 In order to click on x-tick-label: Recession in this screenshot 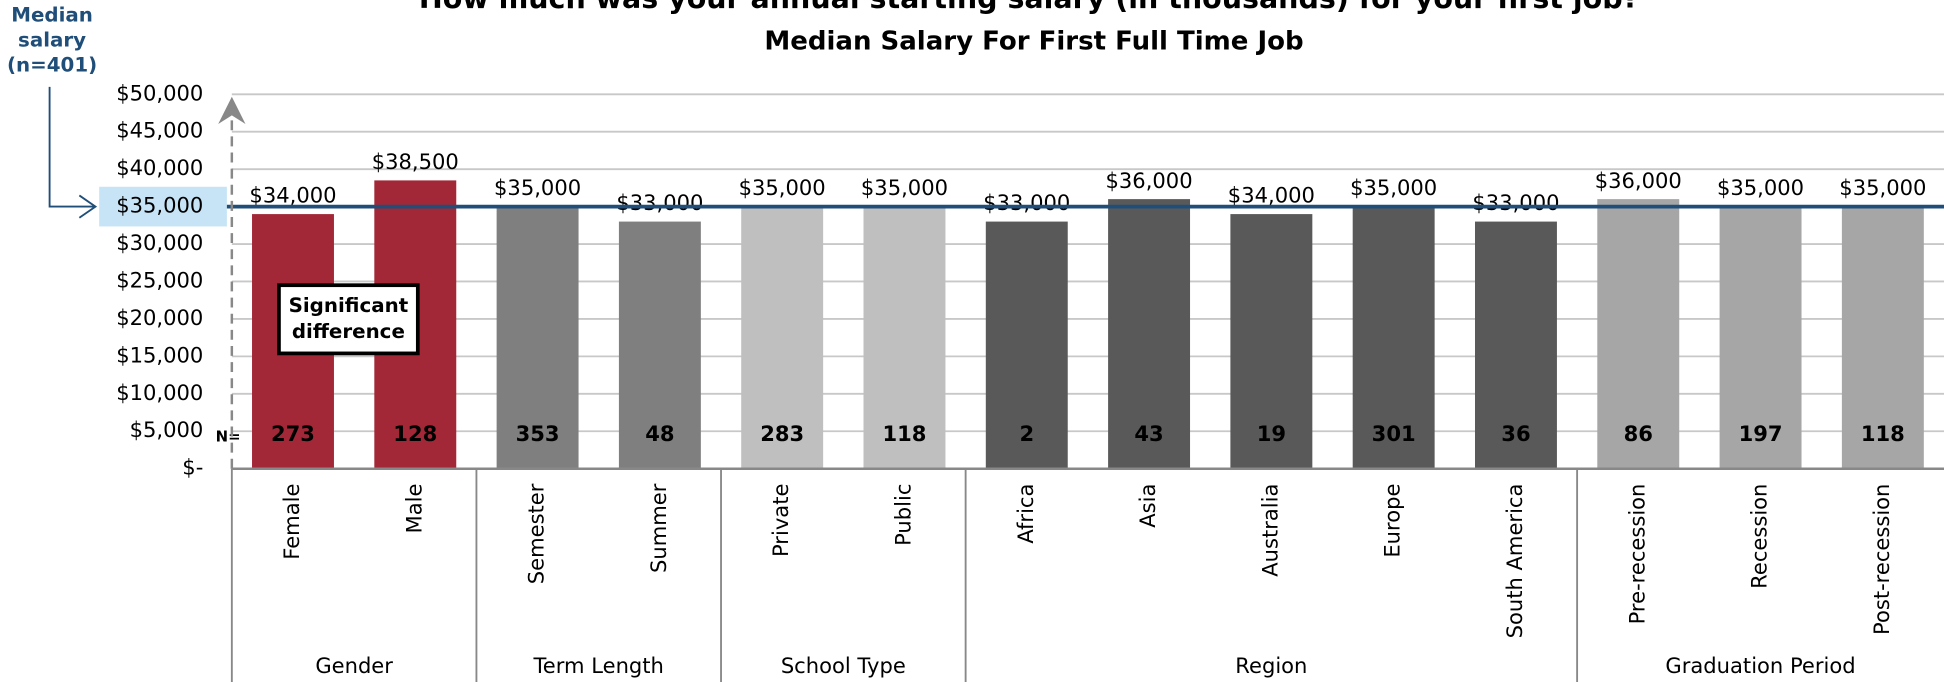, I will do `click(1759, 536)`.